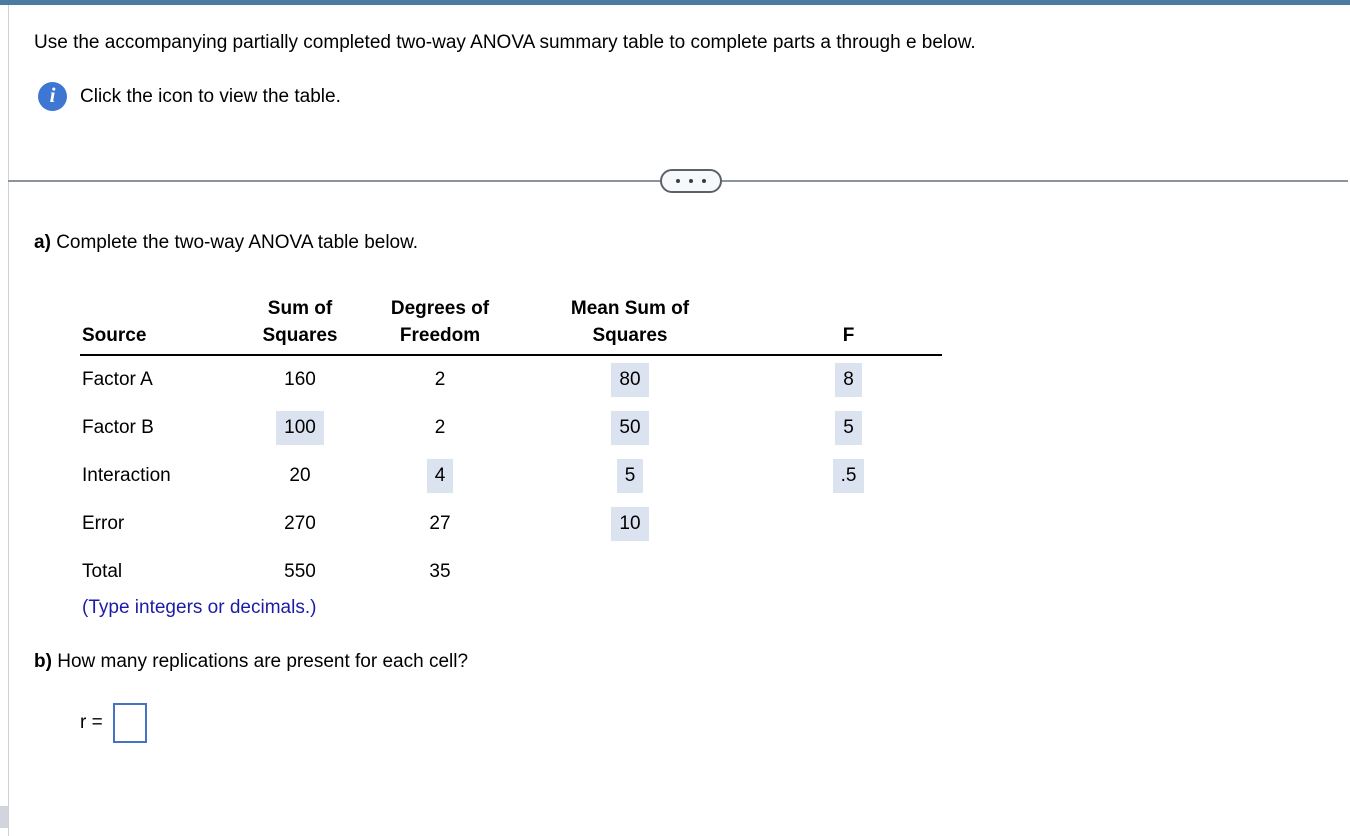 The image size is (1350, 836). Describe the element at coordinates (102, 571) in the screenshot. I see `cell-total-source: Total` at that location.